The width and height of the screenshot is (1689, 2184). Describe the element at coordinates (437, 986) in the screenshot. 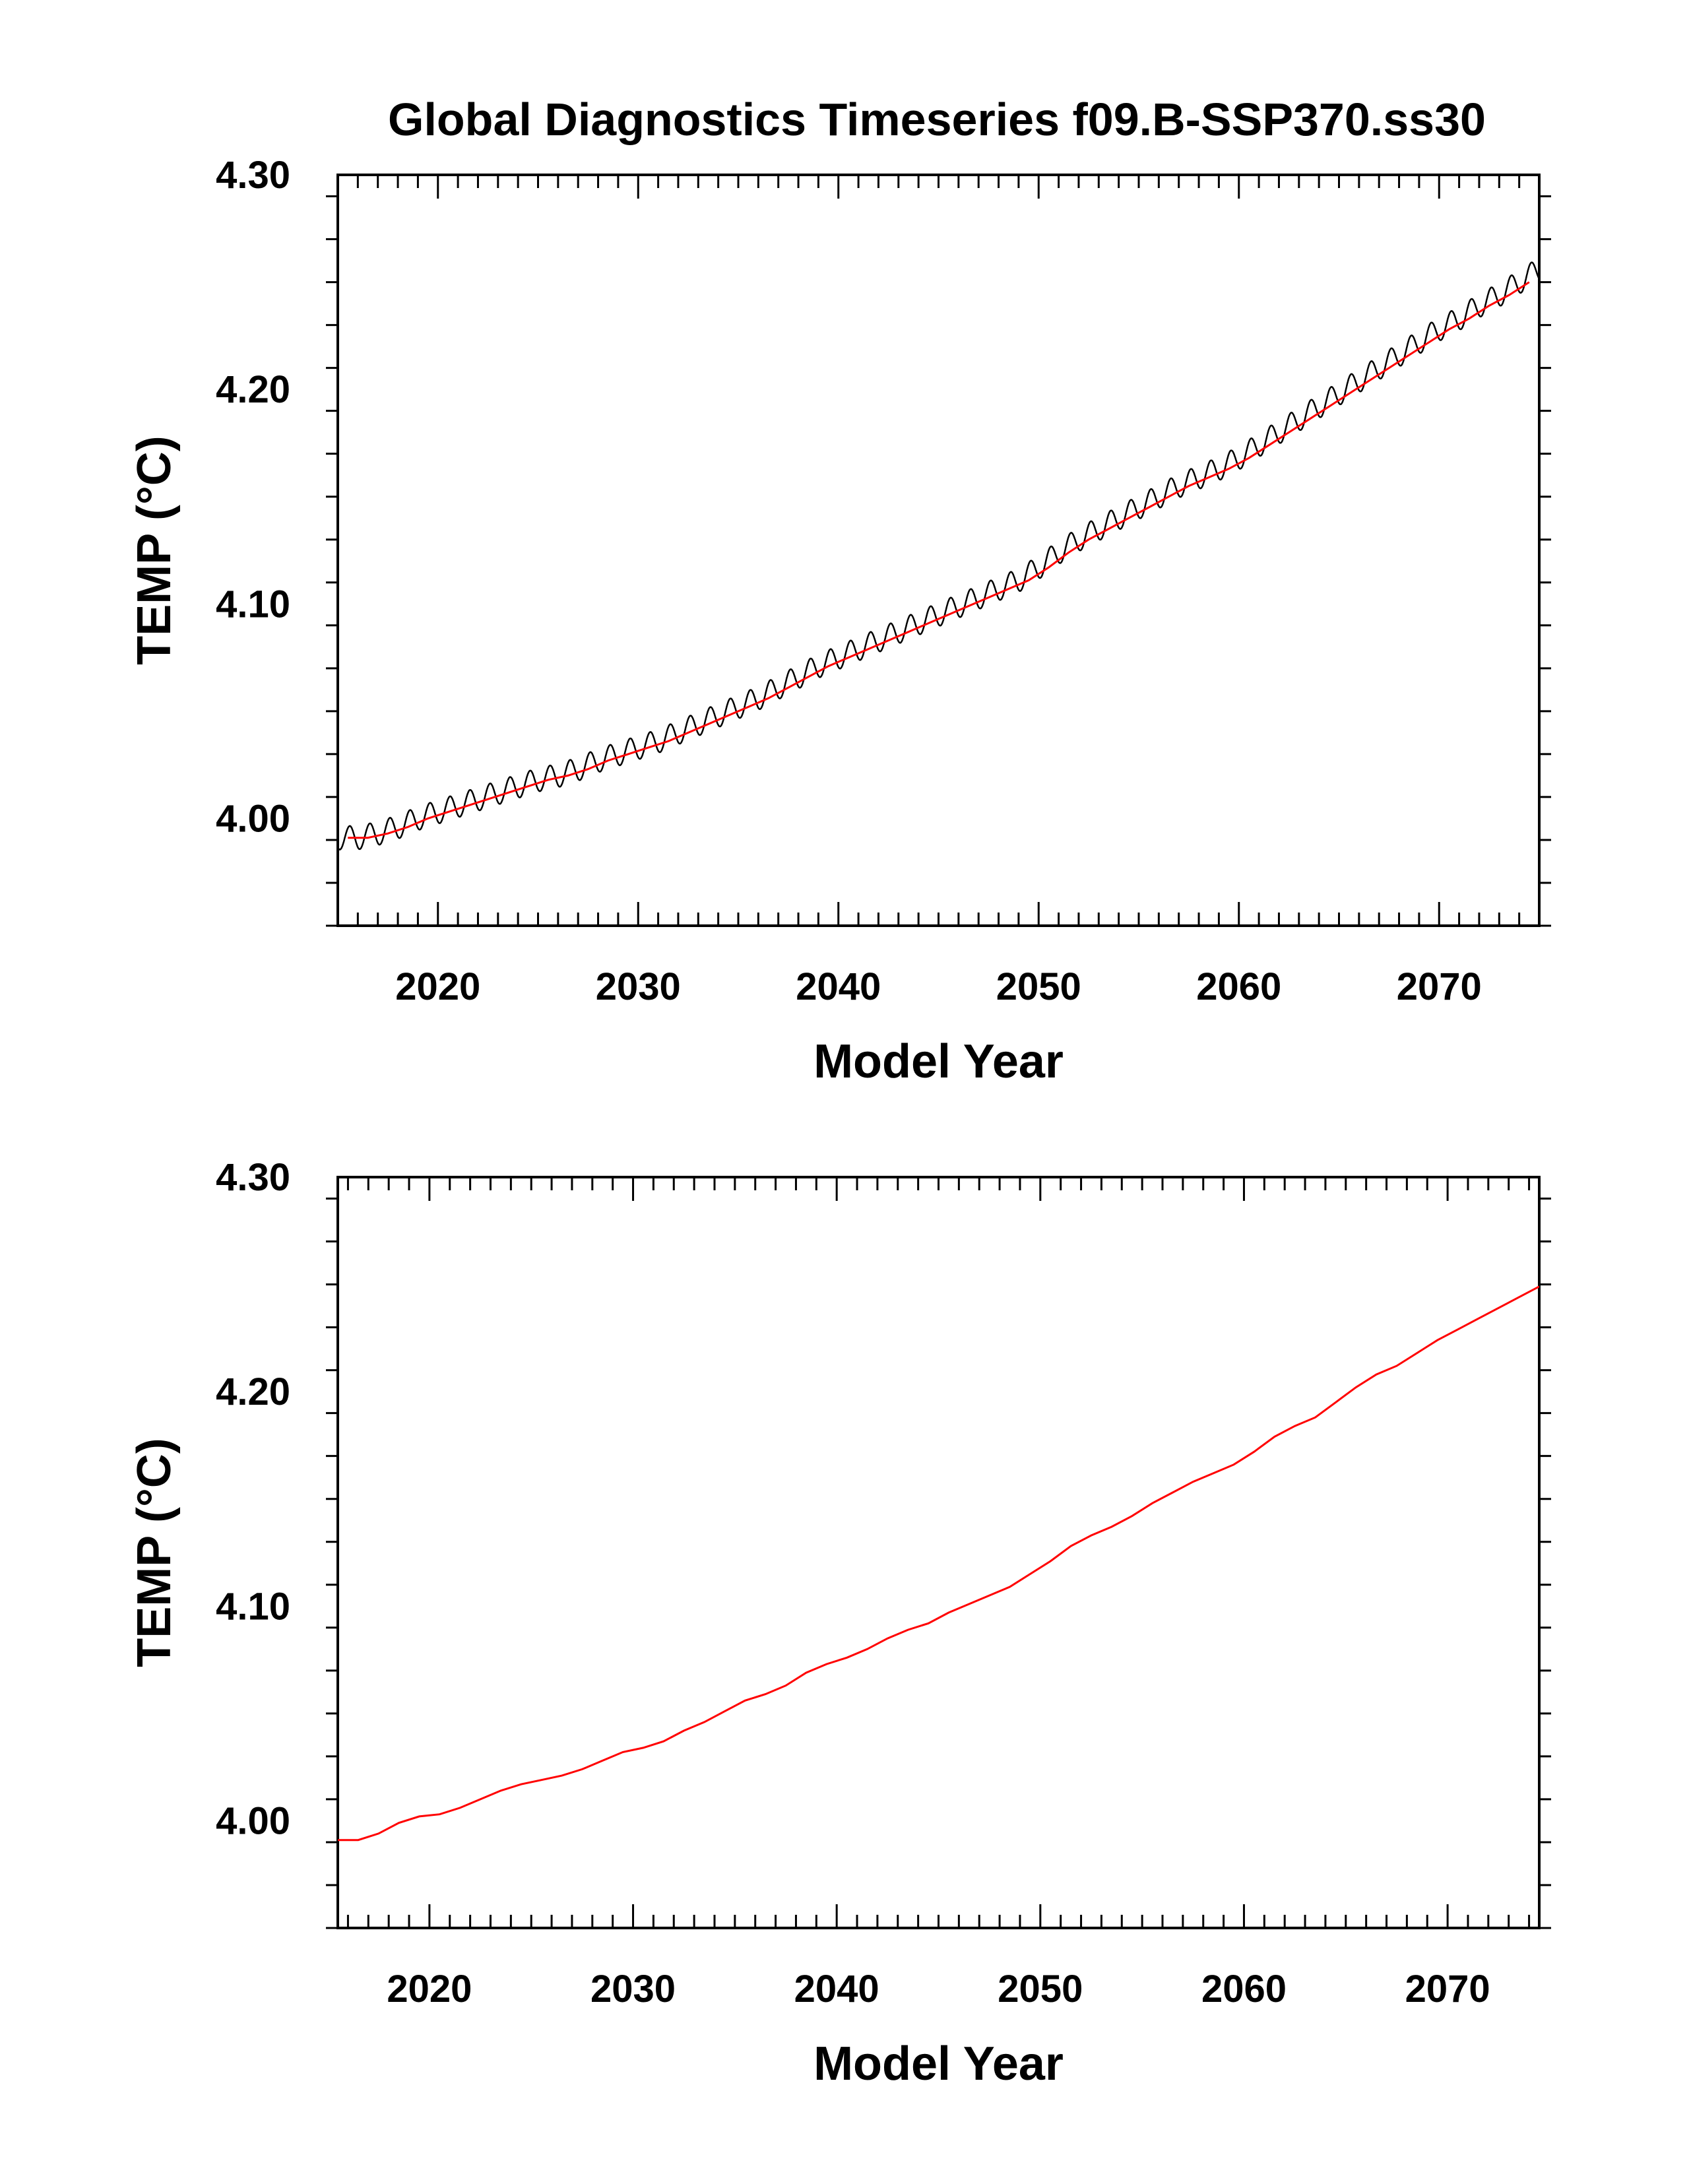

I see `chart0-x-tick-label: 2020` at that location.